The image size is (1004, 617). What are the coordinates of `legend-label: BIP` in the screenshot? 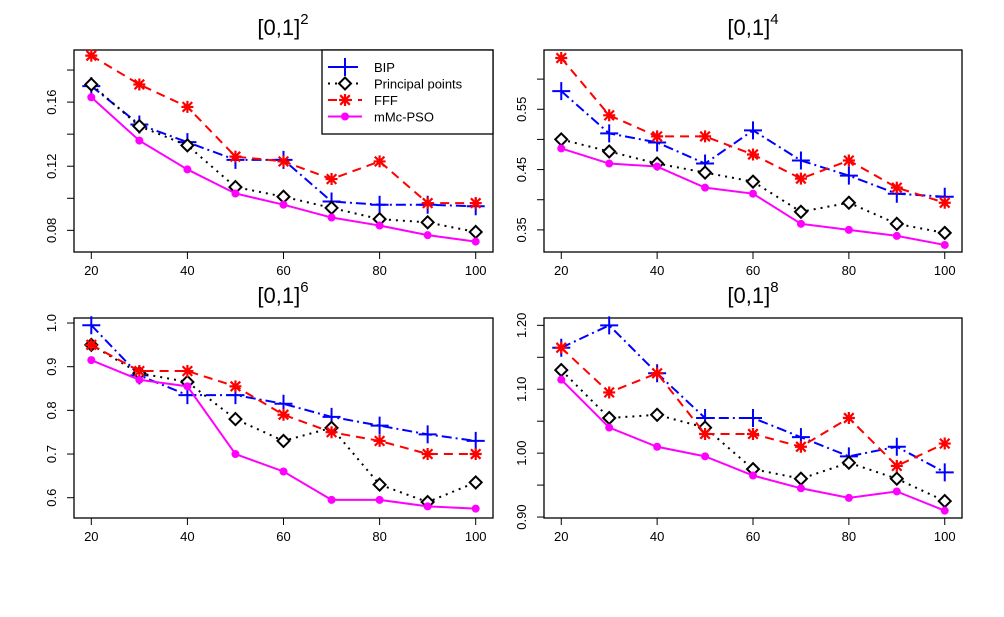 It's located at (384, 67).